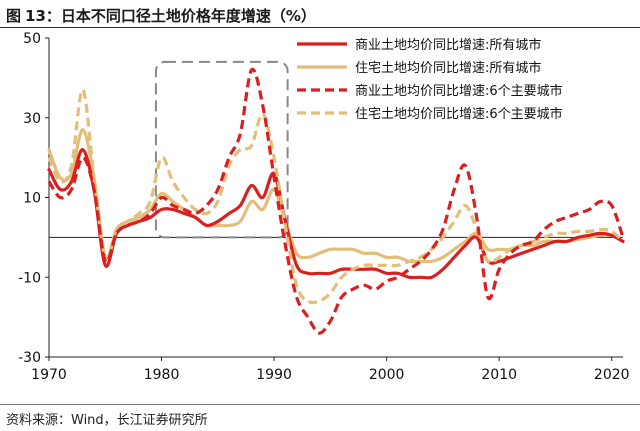 Image resolution: width=640 pixels, height=431 pixels. What do you see at coordinates (459, 91) in the screenshot?
I see `legend-label-commercial-6cities: 商业土地均价同比增速:6个主要城市` at bounding box center [459, 91].